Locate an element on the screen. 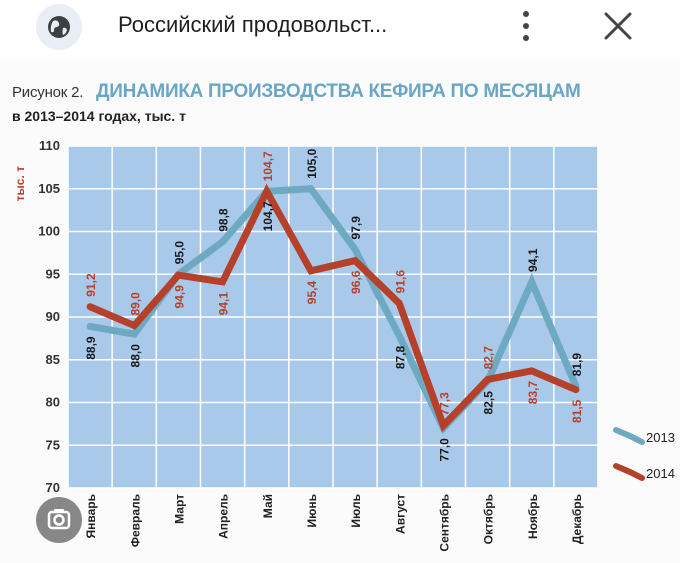  x-tick-label: Сентябрь is located at coordinates (444, 523).